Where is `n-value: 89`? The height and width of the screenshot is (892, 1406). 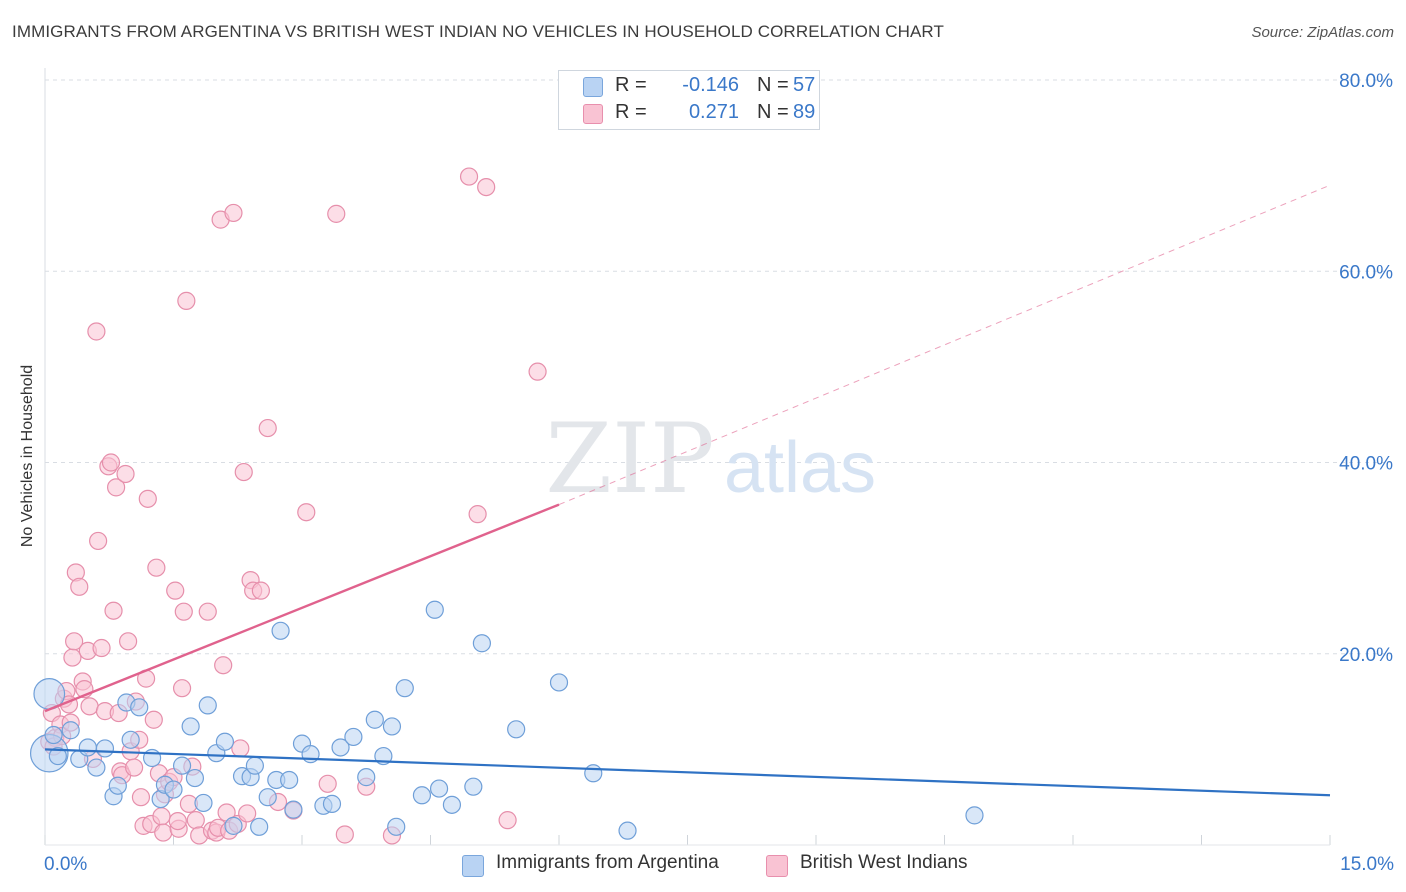 n-value: 89 is located at coordinates (804, 112).